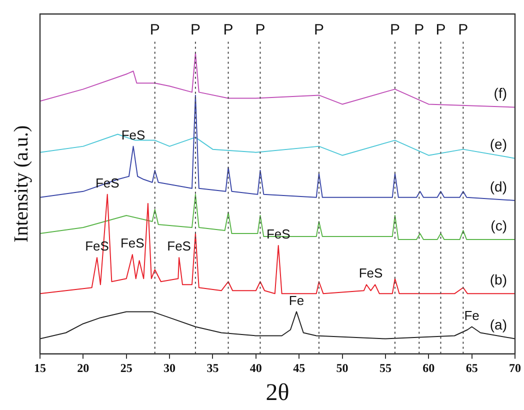 The height and width of the screenshot is (410, 524). I want to click on x-tick-label: 50, so click(342, 368).